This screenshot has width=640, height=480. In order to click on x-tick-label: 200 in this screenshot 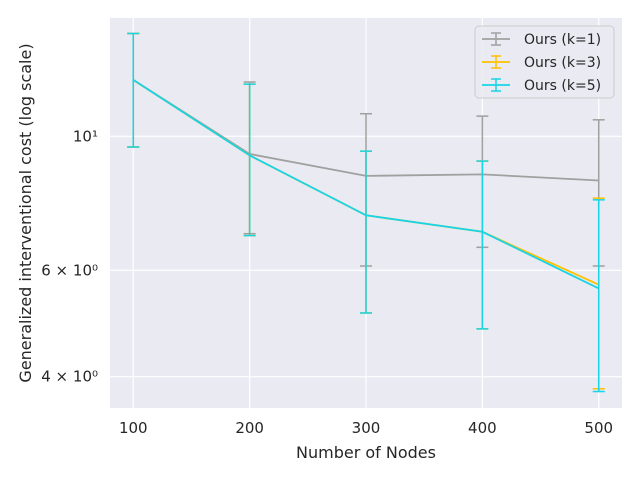, I will do `click(249, 428)`.